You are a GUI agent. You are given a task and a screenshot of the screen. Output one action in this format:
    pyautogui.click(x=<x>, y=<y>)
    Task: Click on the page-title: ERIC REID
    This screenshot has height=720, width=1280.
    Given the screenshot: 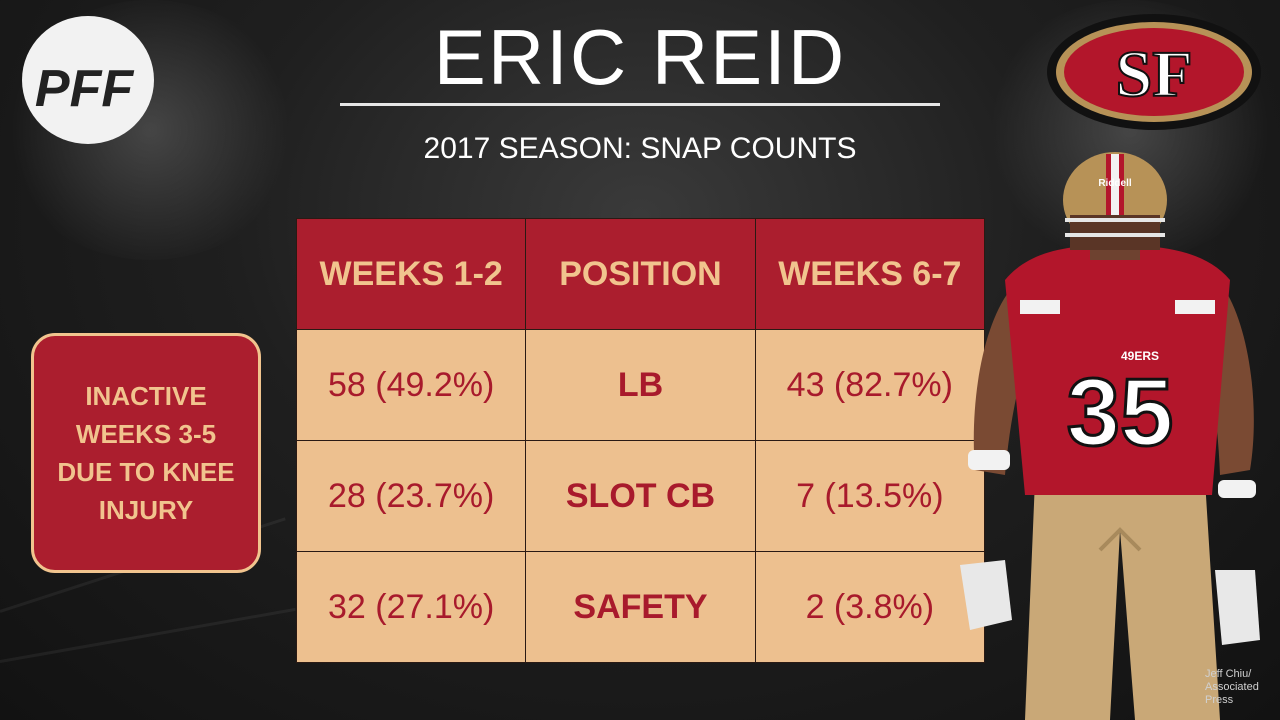 What is the action you would take?
    pyautogui.click(x=640, y=57)
    